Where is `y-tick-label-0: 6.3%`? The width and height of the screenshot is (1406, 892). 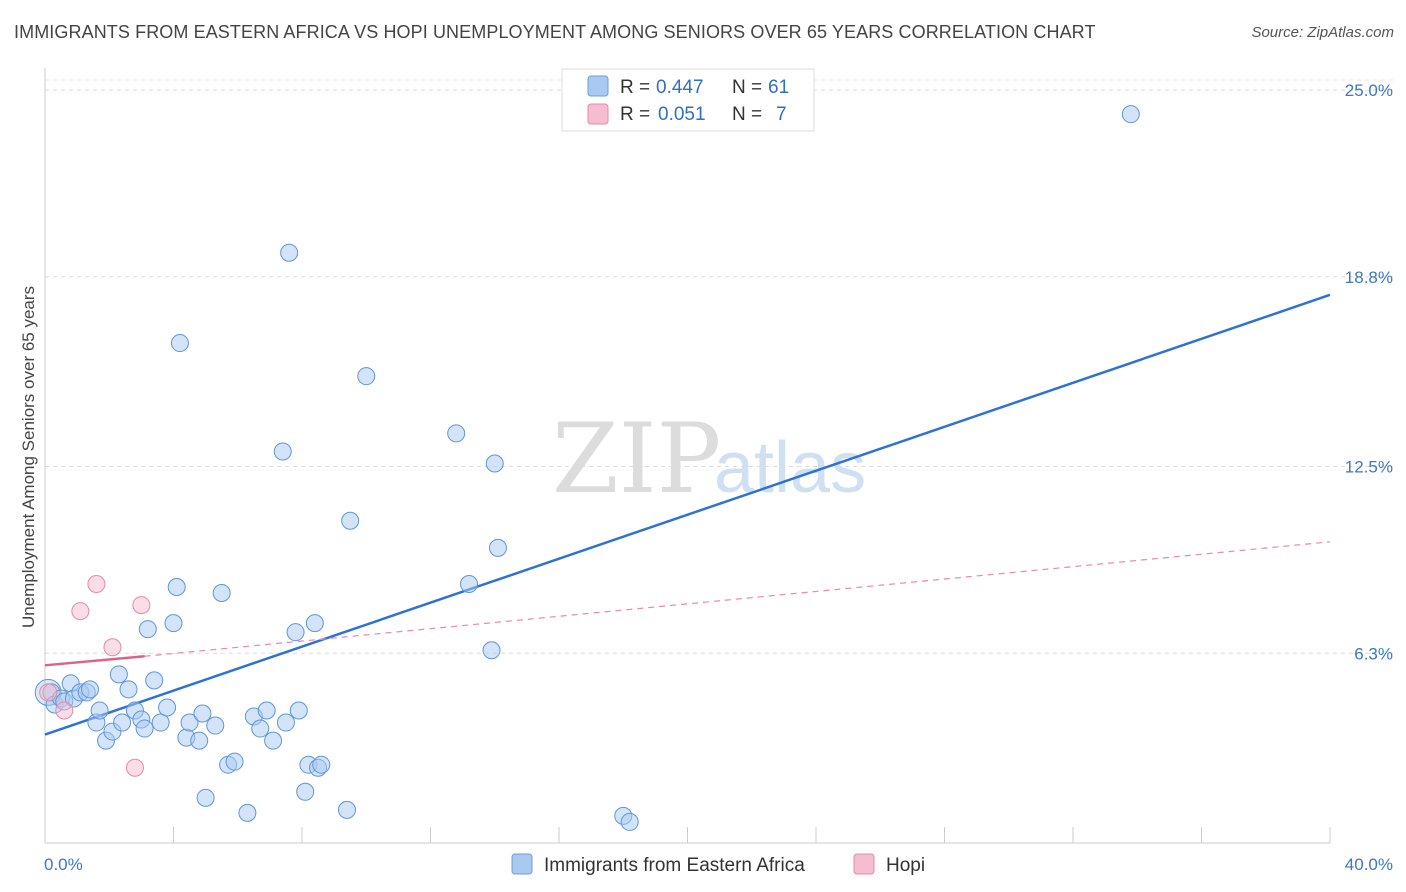
y-tick-label-0: 6.3% is located at coordinates (1373, 653).